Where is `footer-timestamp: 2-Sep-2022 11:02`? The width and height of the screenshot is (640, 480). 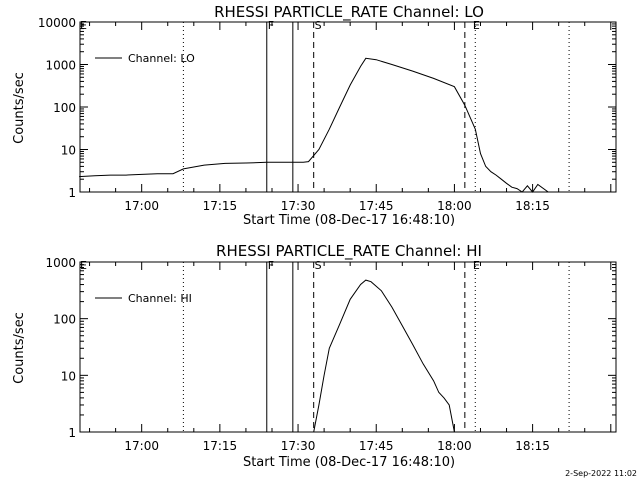 footer-timestamp: 2-Sep-2022 11:02 is located at coordinates (601, 473).